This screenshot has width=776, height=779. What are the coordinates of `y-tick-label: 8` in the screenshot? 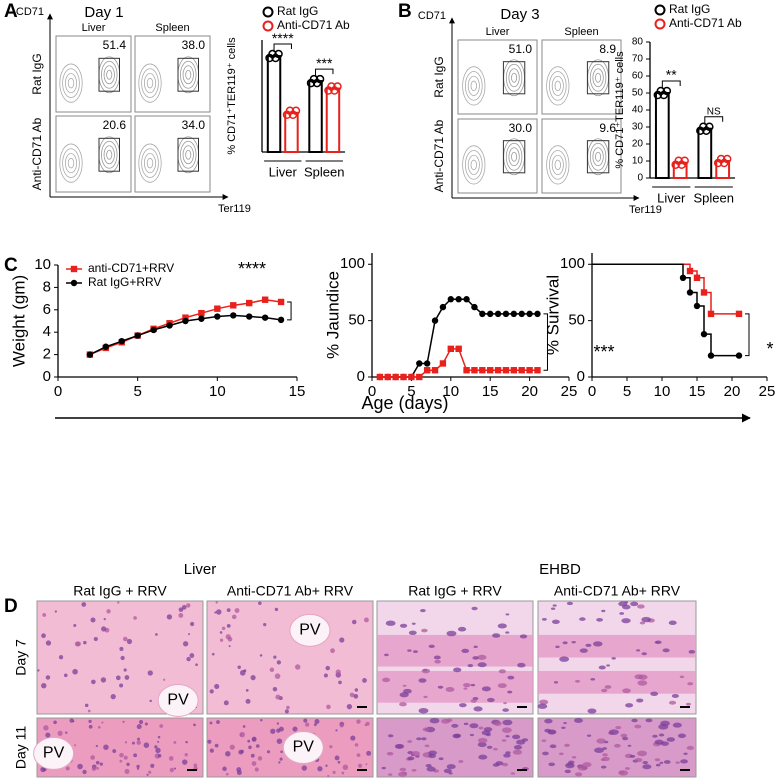 It's located at (47, 286).